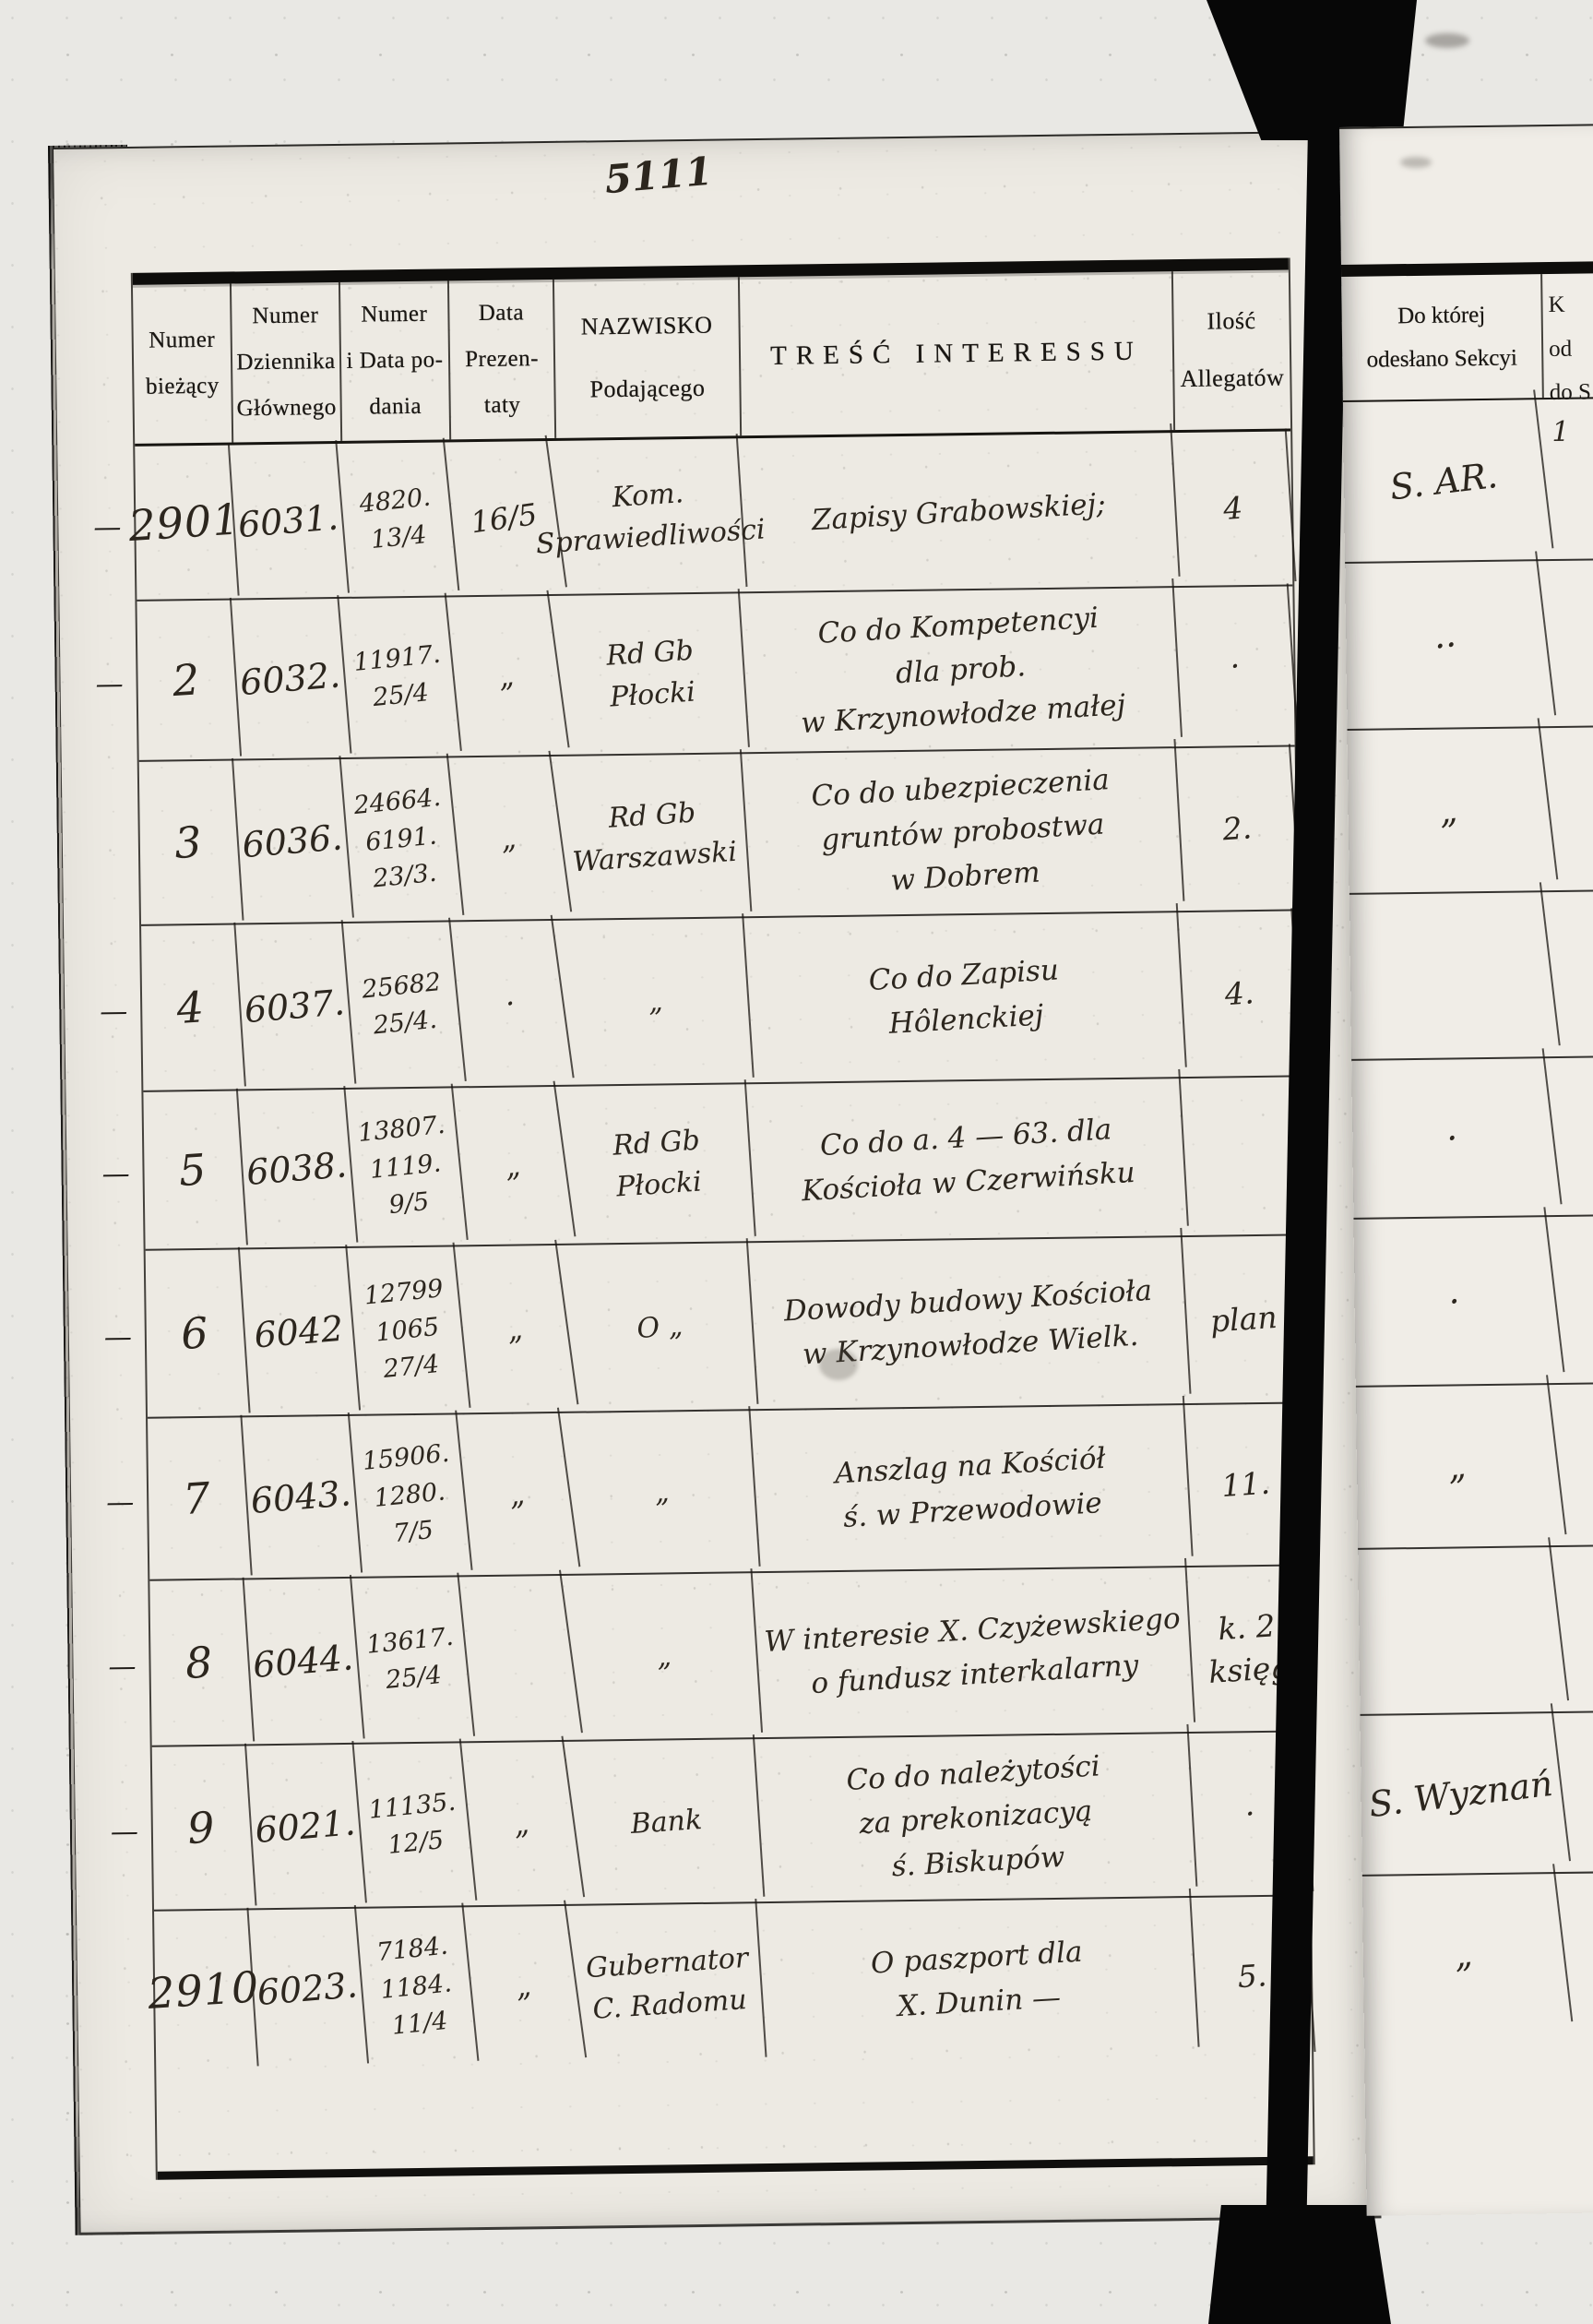 Image resolution: width=1593 pixels, height=2324 pixels. I want to click on cell-numer-dziennika: 6044., so click(304, 1661).